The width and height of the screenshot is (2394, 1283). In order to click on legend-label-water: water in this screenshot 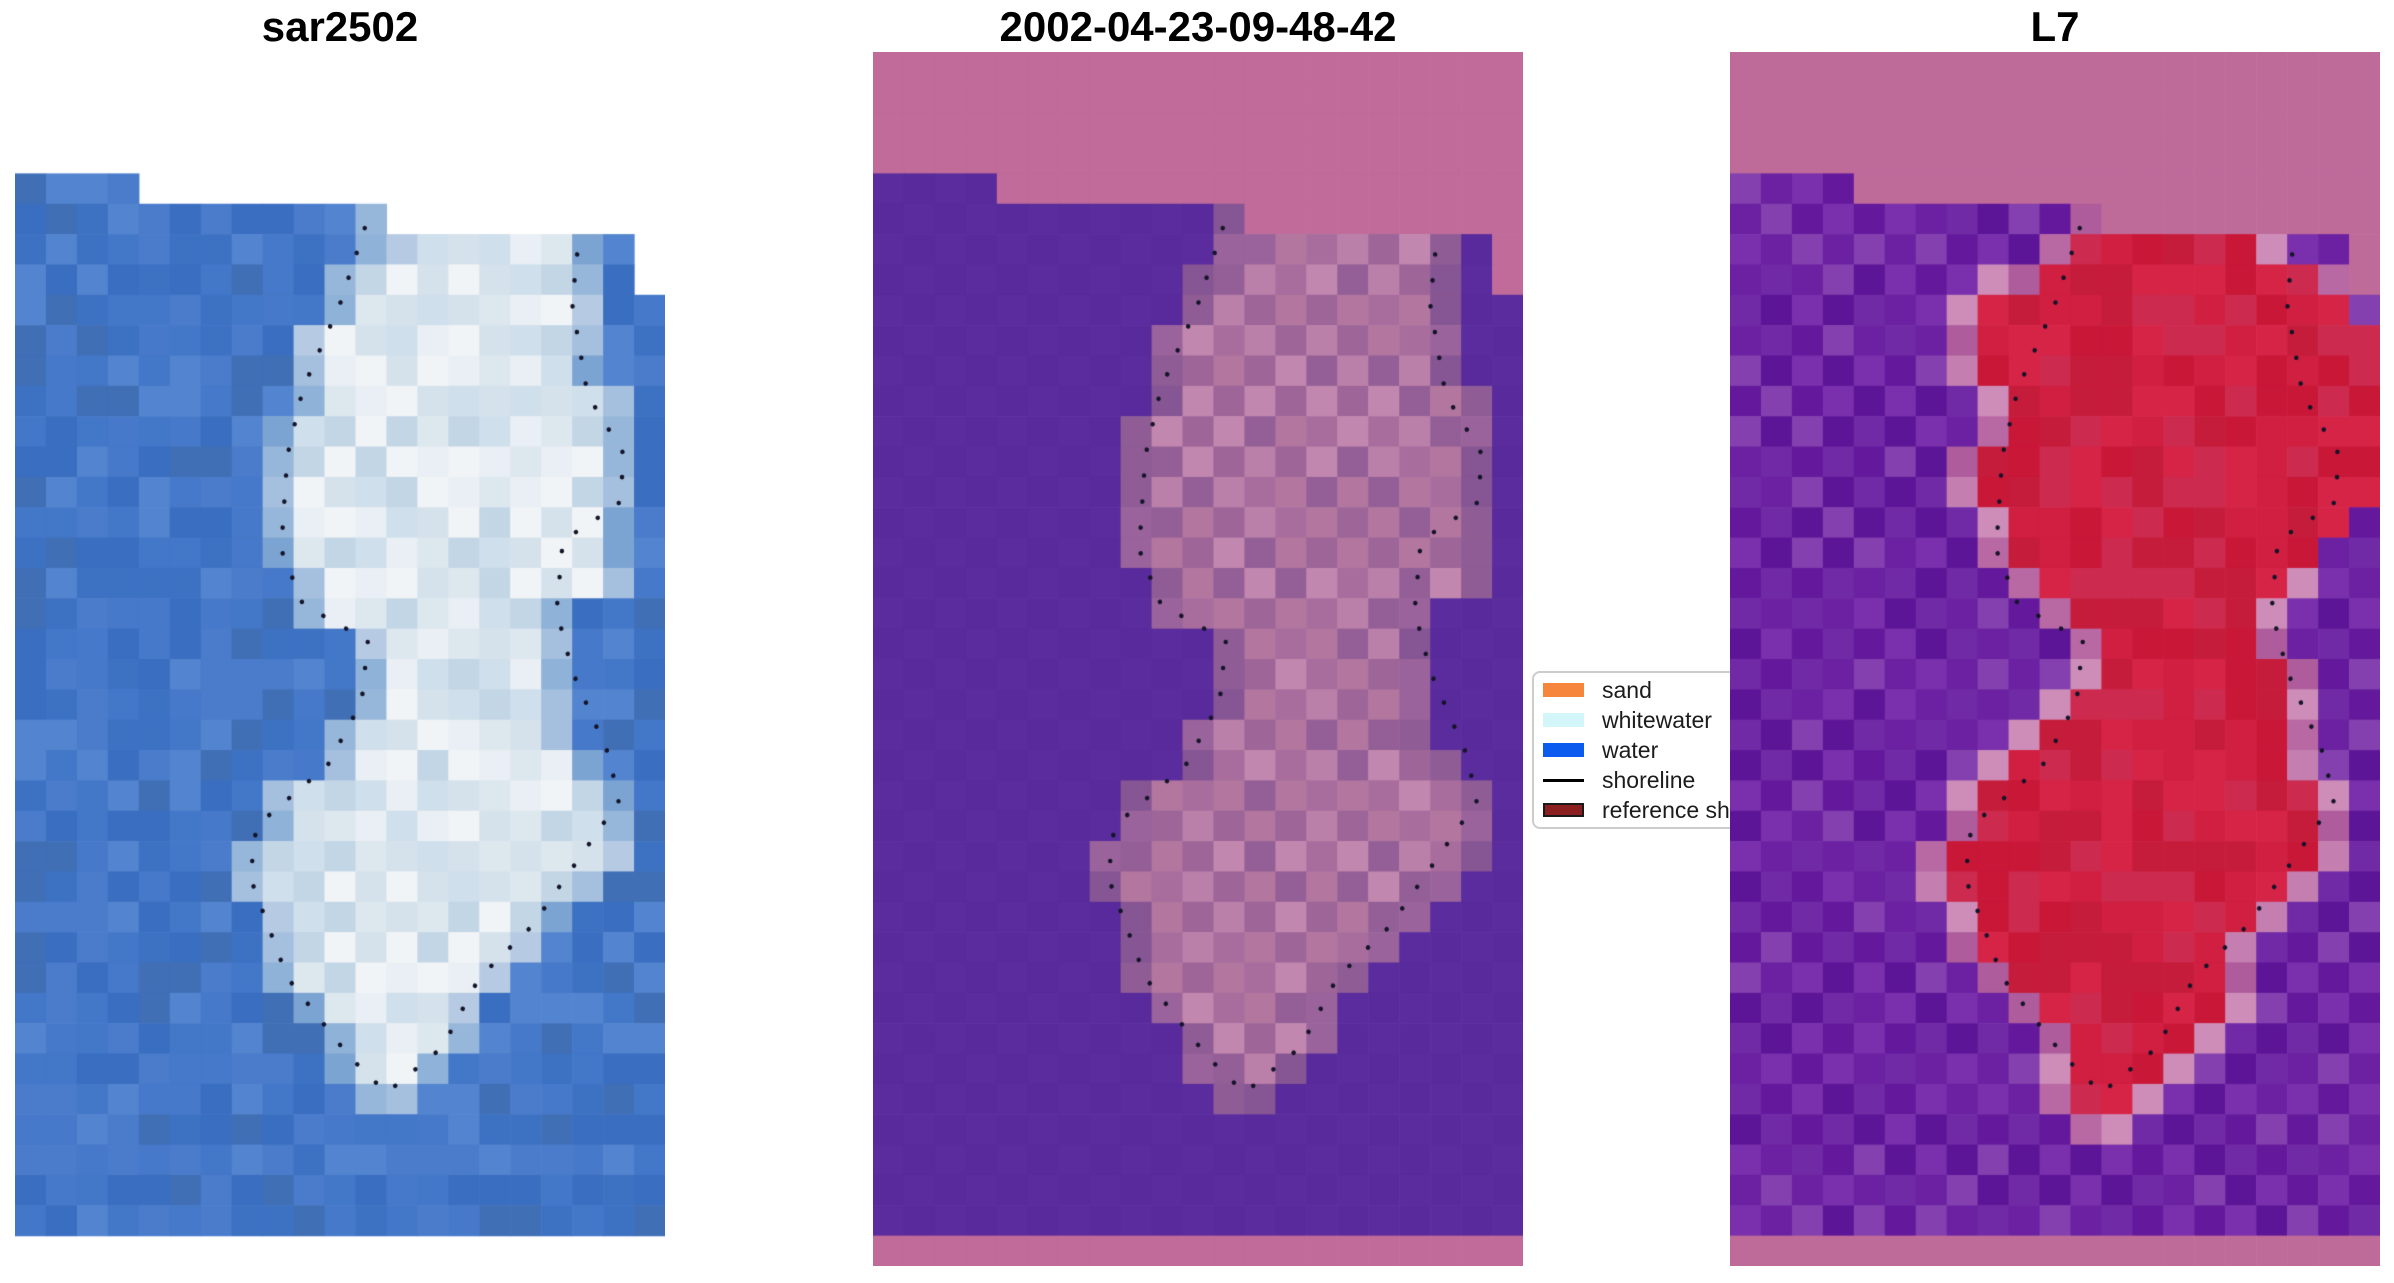, I will do `click(1630, 750)`.